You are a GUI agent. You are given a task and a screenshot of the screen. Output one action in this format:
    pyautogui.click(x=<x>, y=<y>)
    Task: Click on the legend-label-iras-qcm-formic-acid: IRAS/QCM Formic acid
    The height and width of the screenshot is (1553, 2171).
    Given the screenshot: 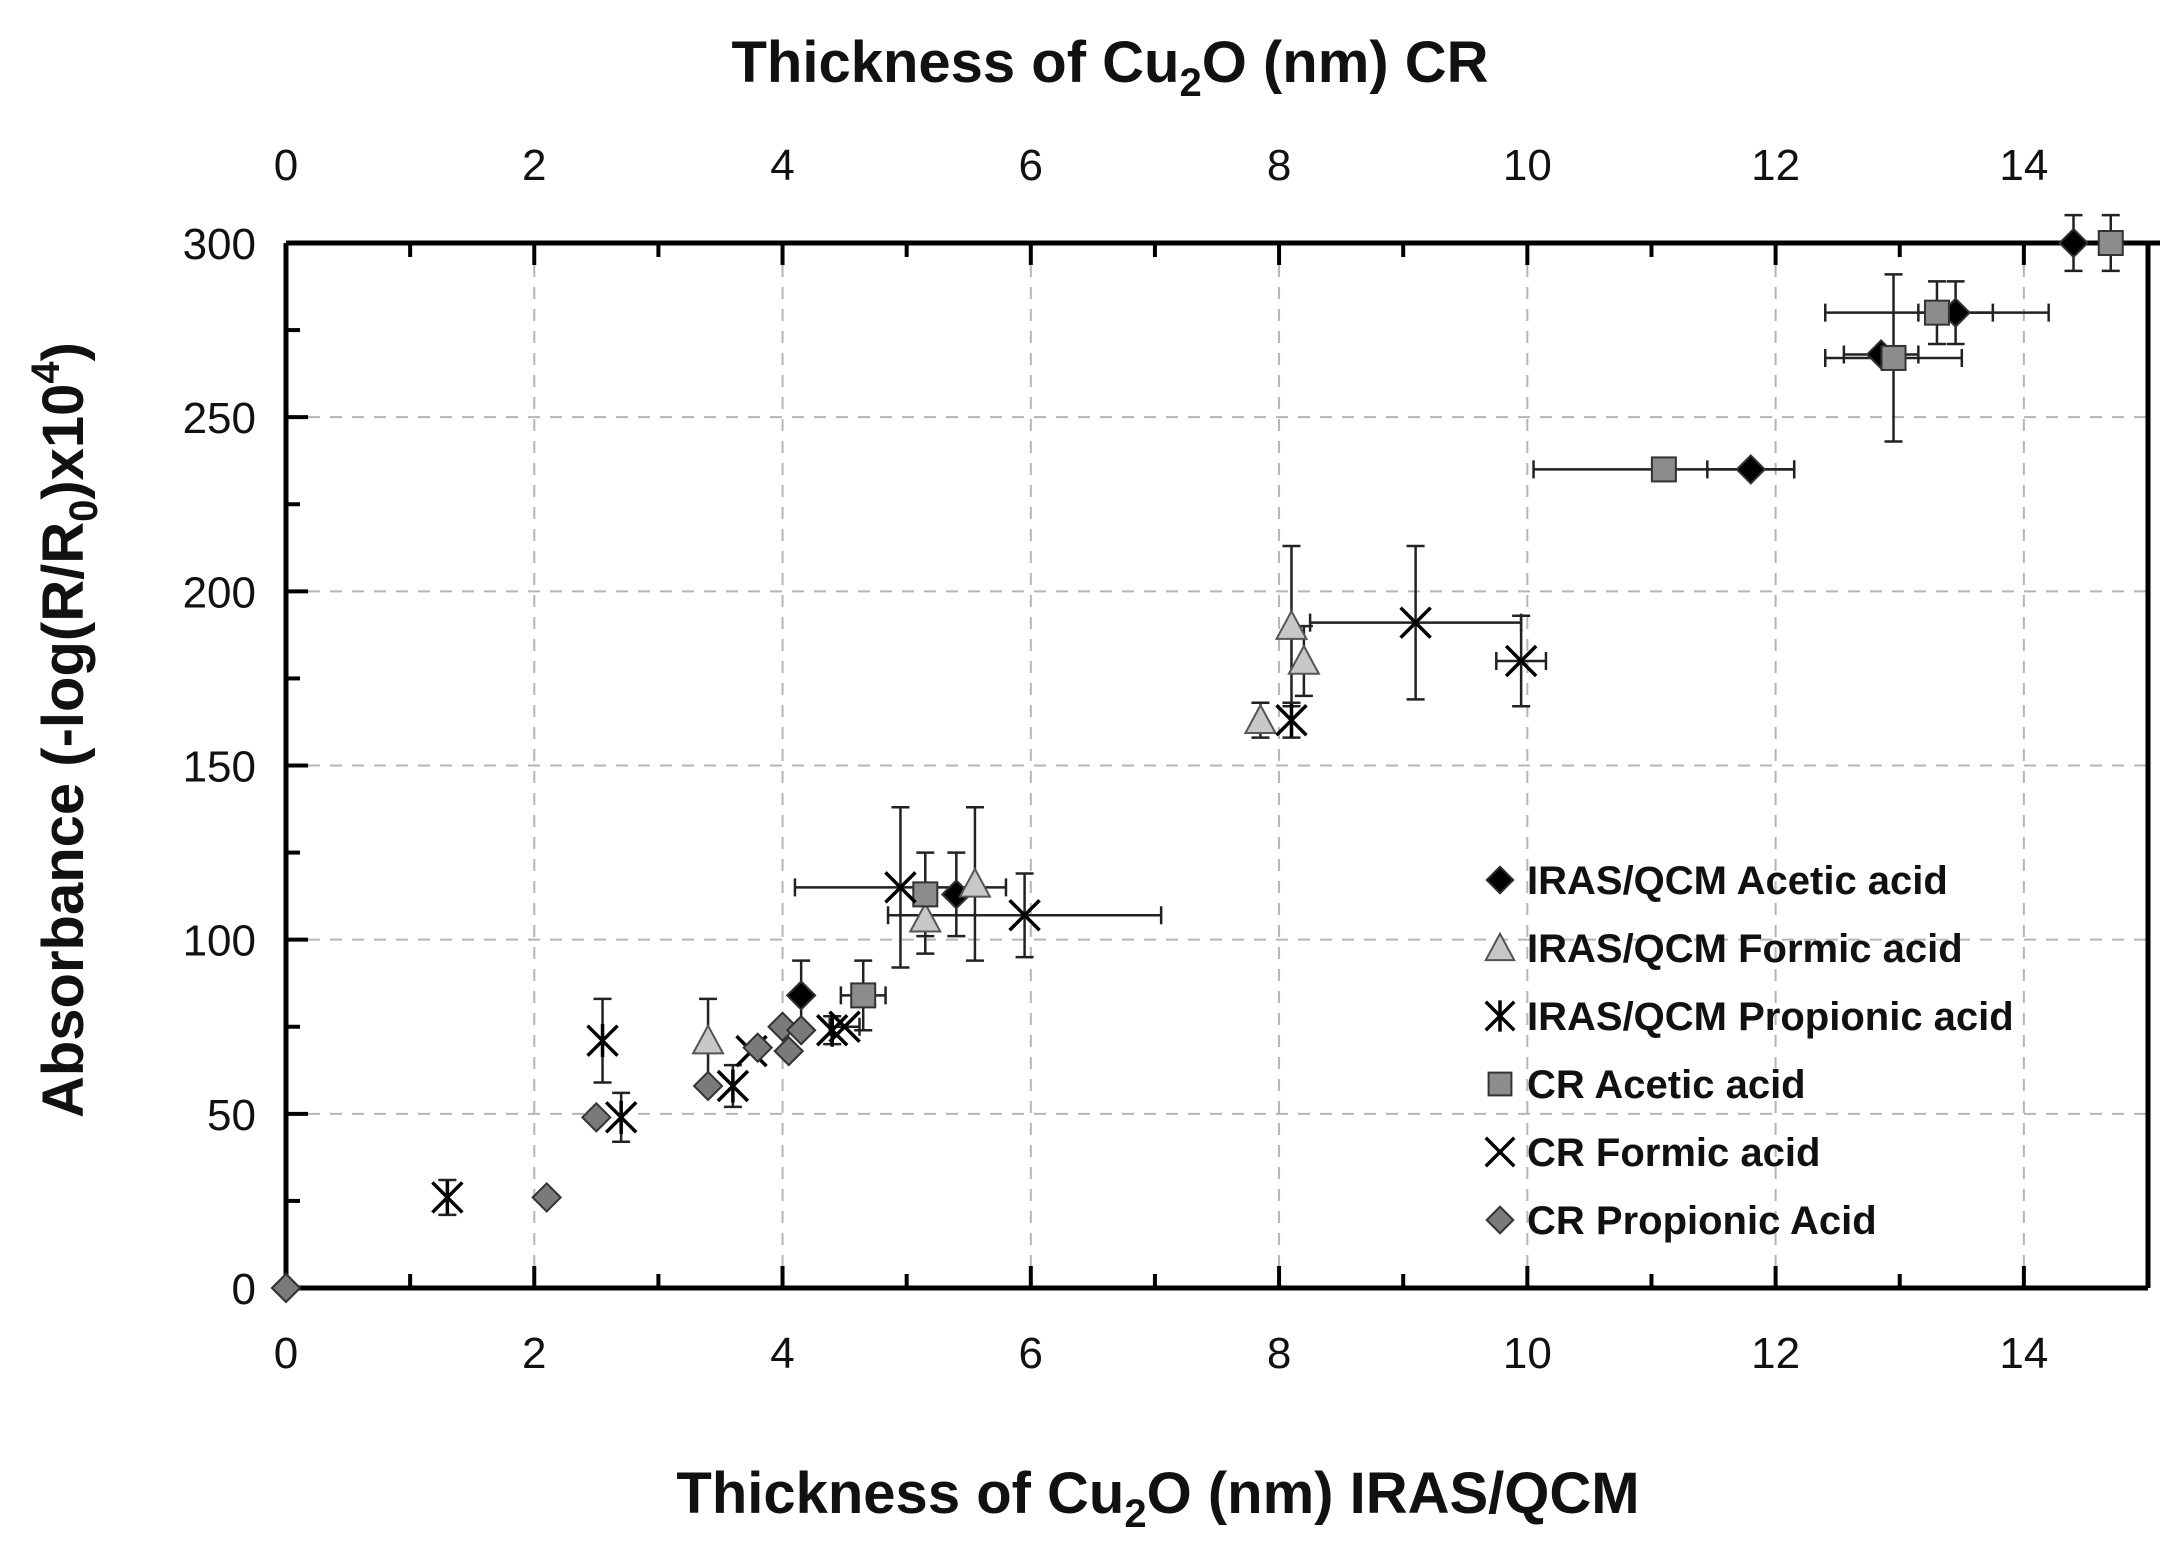 What is the action you would take?
    pyautogui.click(x=1745, y=949)
    